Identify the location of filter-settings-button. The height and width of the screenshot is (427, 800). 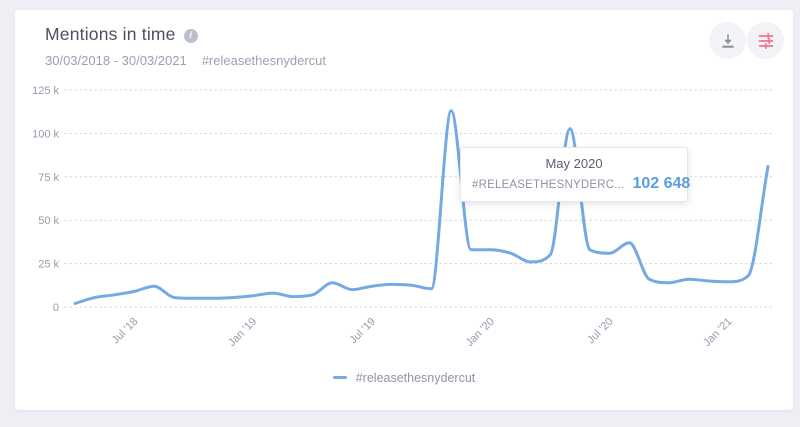
(765, 40).